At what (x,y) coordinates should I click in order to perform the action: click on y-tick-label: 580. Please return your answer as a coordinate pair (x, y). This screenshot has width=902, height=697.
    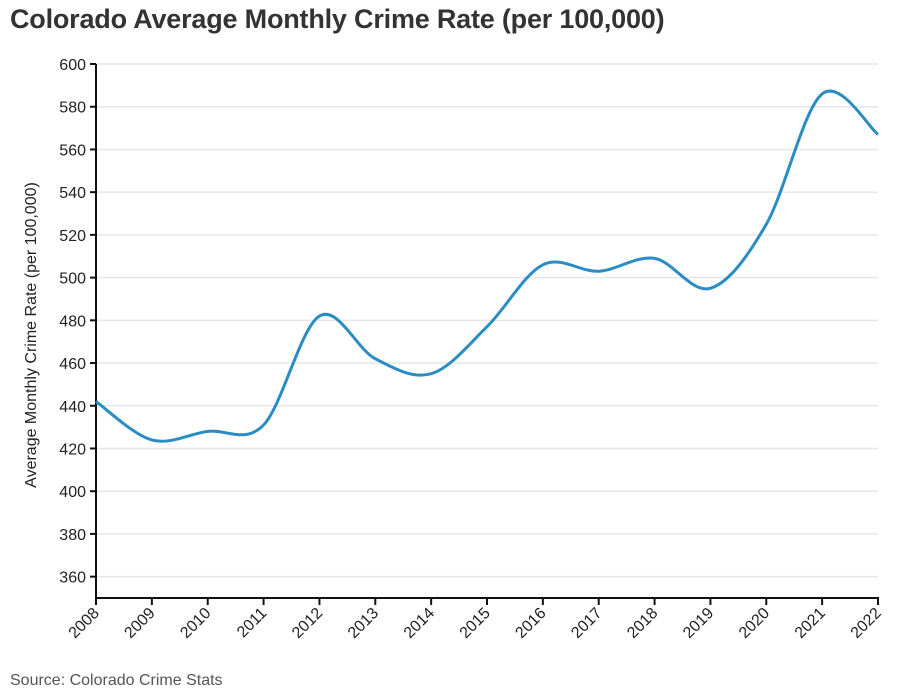
    Looking at the image, I should click on (72, 108).